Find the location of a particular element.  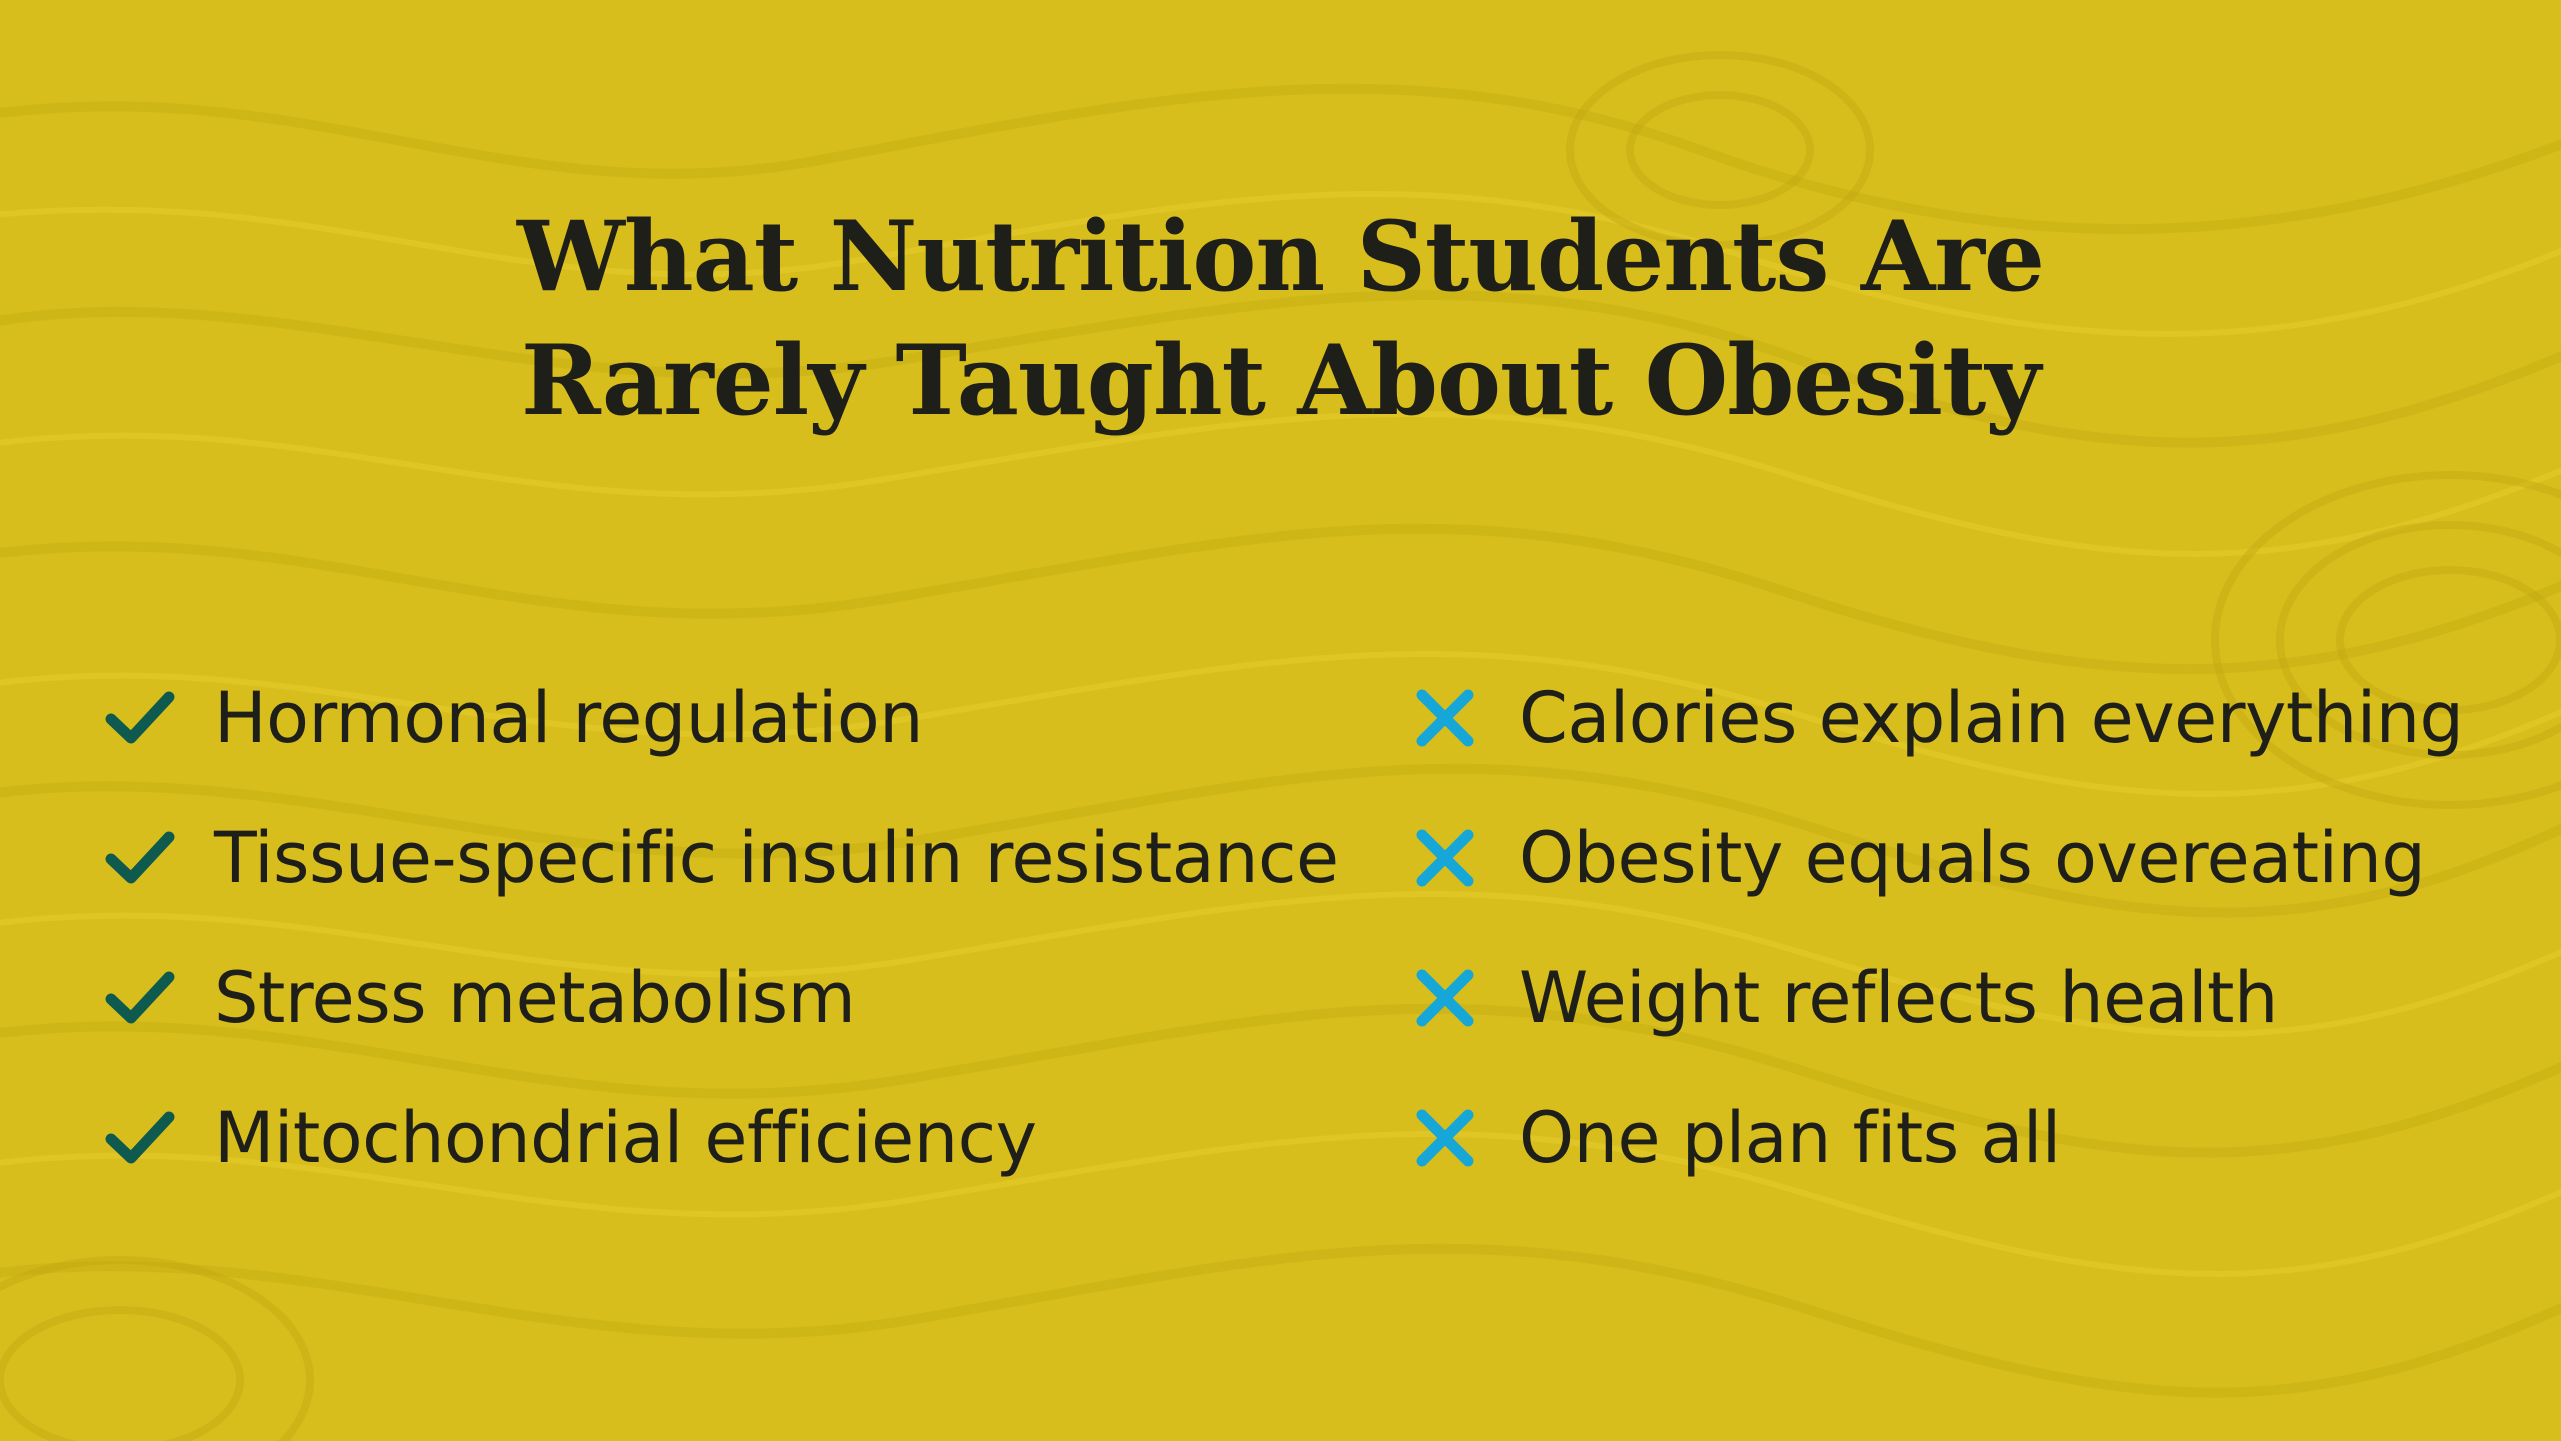

list-item: Obesity equals overeating is located at coordinates (1934, 858).